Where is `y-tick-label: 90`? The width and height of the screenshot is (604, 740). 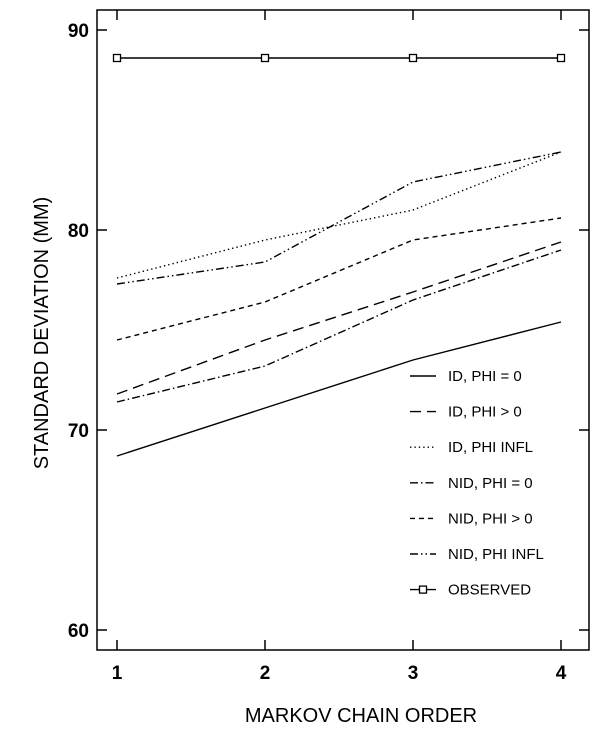
y-tick-label: 90 is located at coordinates (78, 31).